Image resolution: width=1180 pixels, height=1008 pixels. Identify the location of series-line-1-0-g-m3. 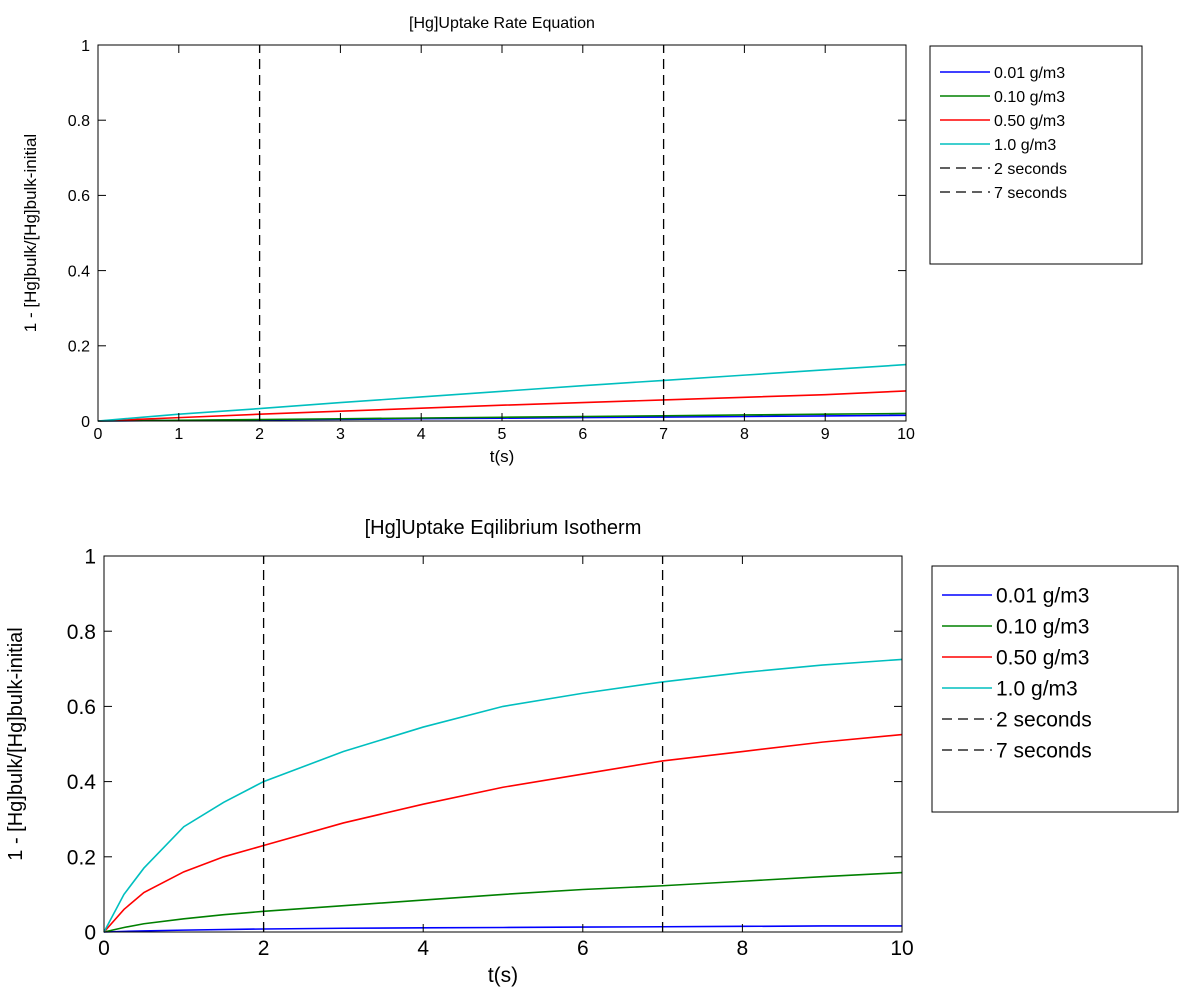
(502, 392).